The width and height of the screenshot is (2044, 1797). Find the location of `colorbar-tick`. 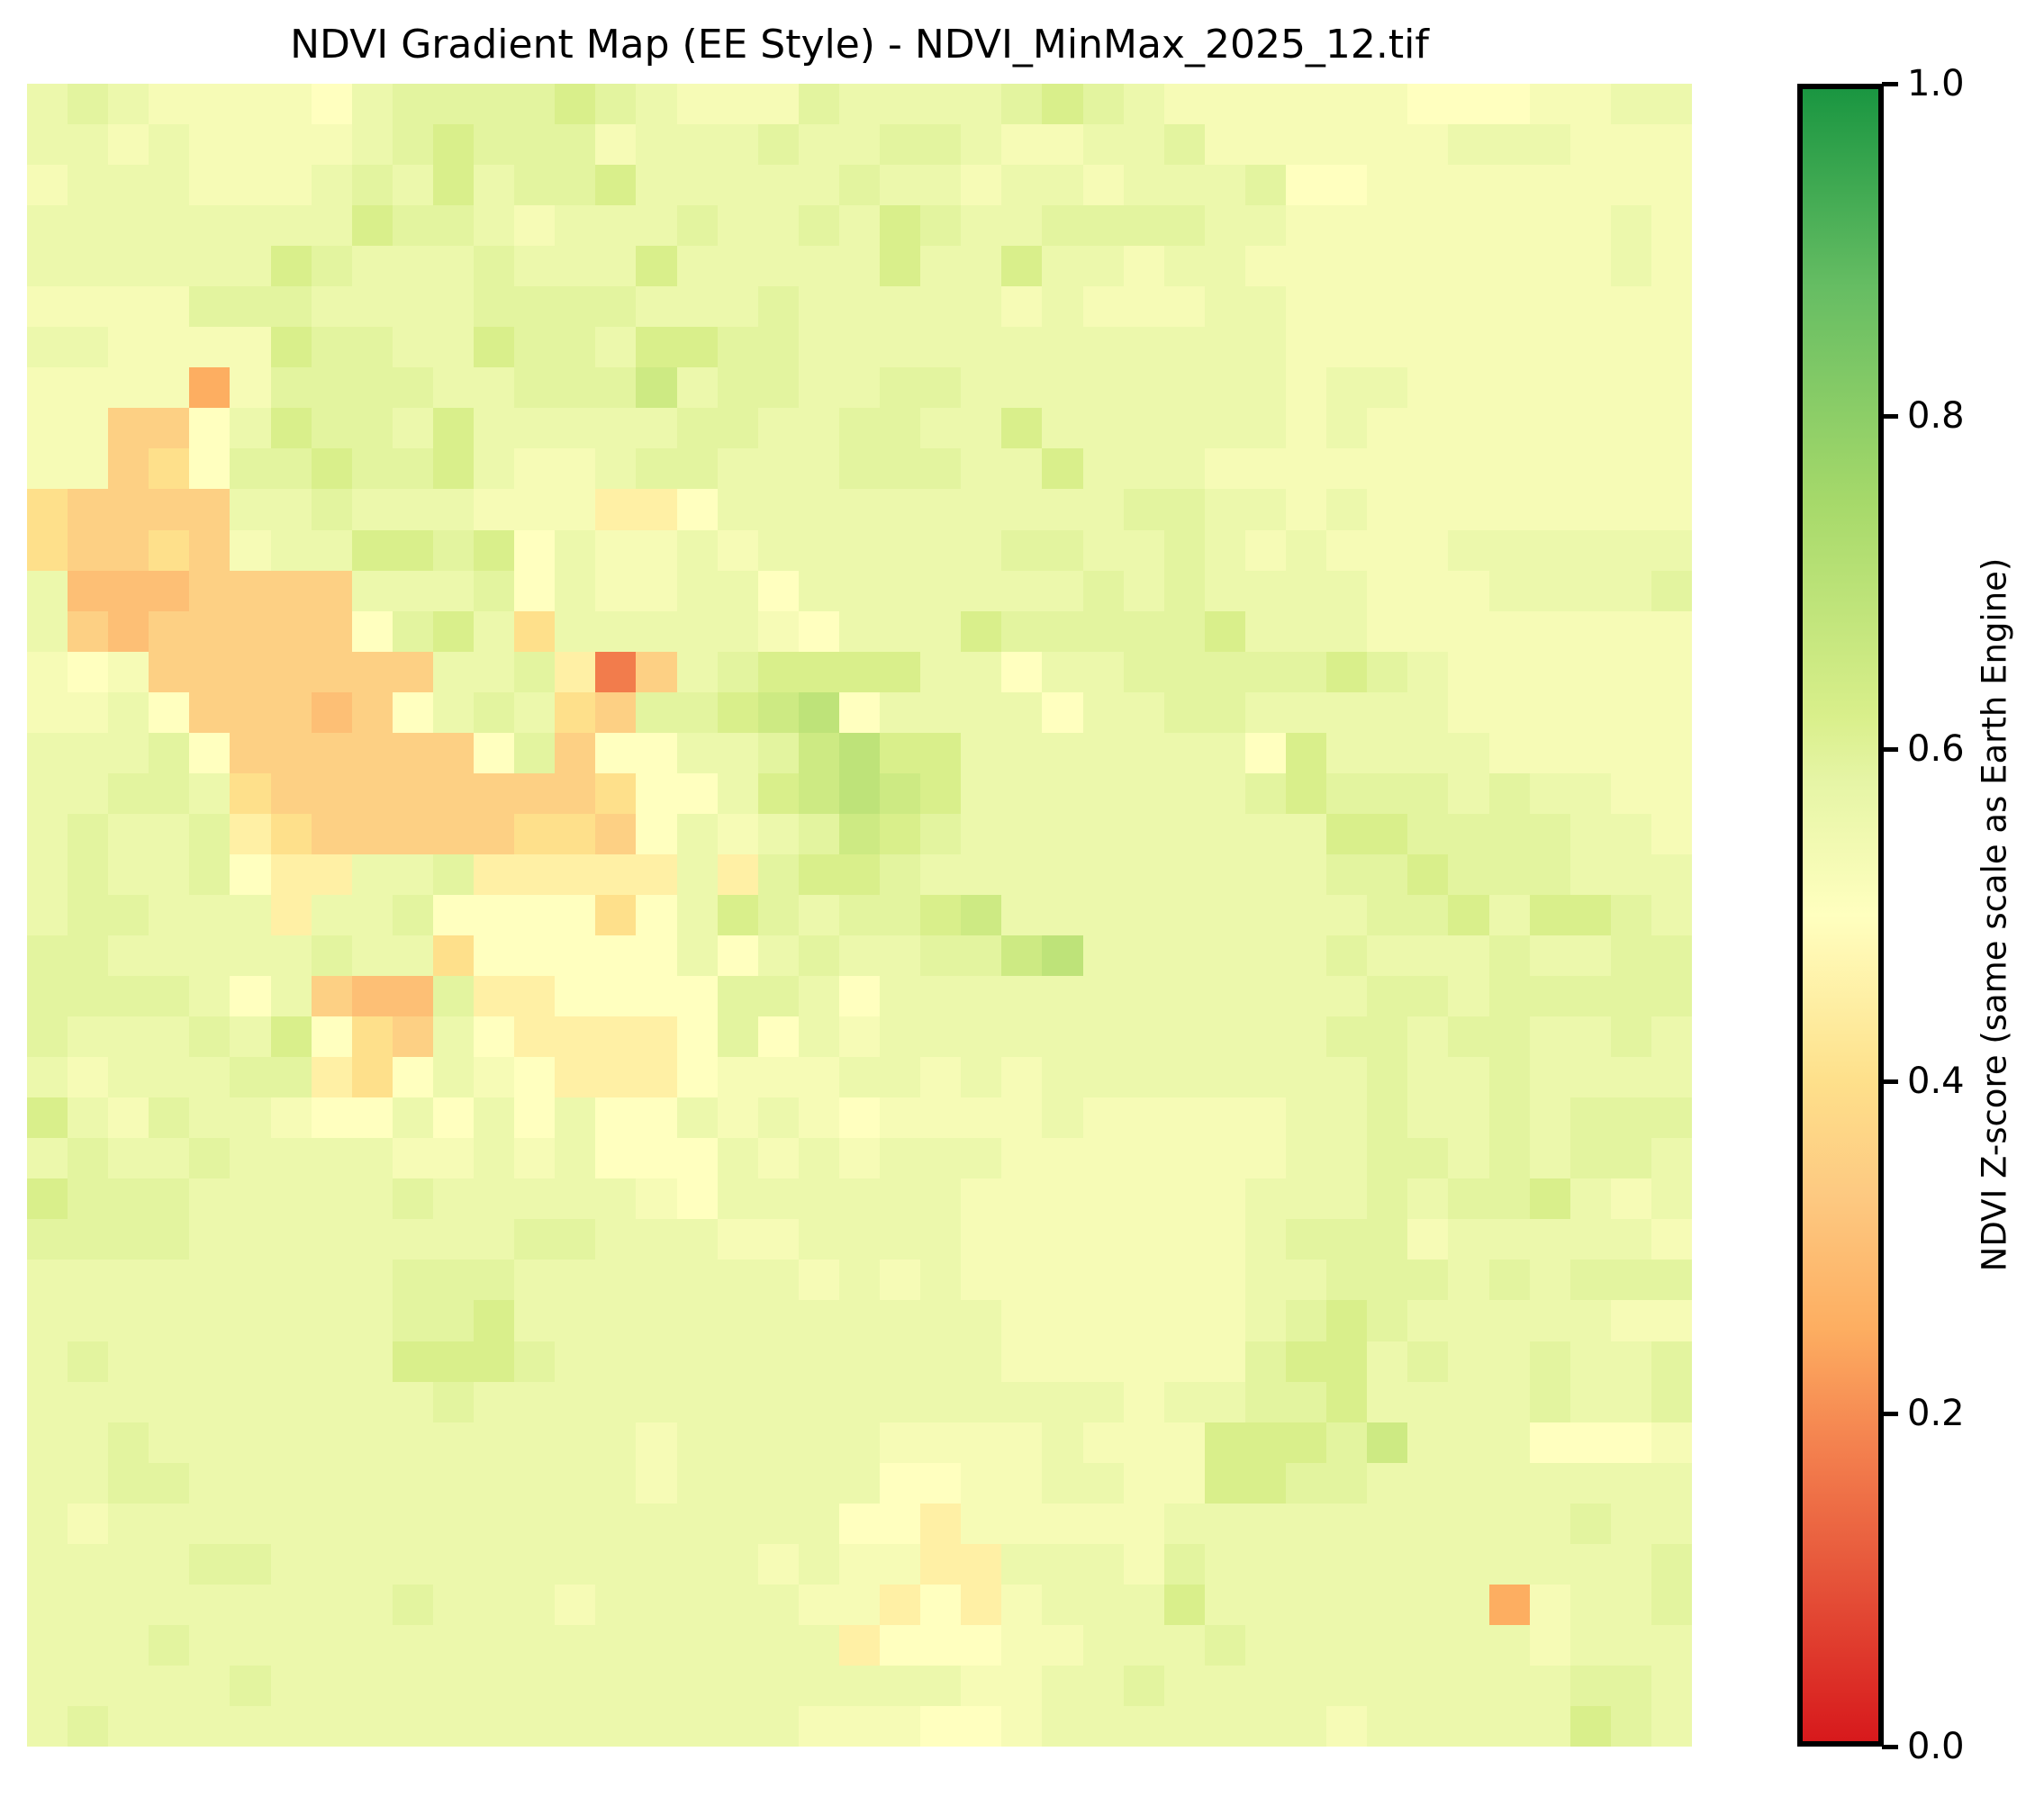

colorbar-tick is located at coordinates (1890, 1747).